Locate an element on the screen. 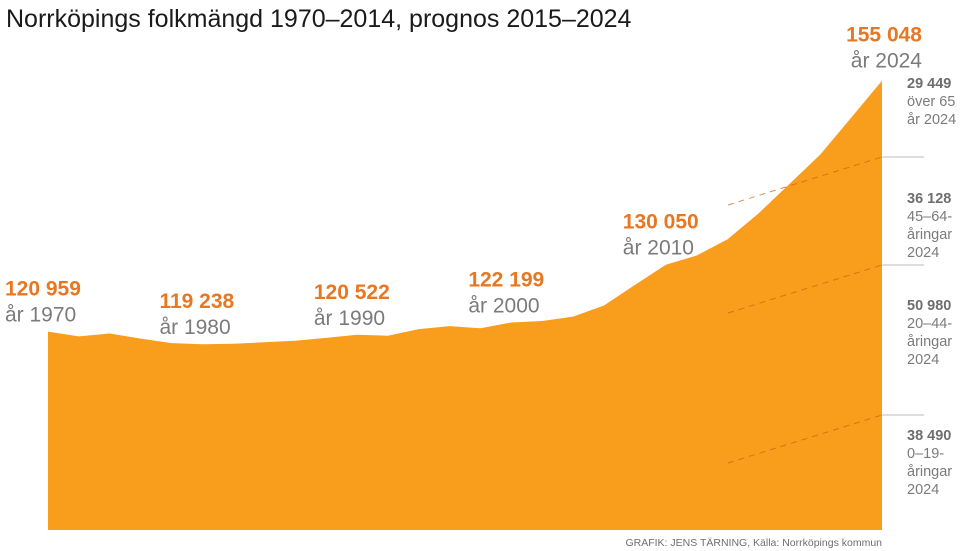  segment-value-0: 29 449 is located at coordinates (929, 84).